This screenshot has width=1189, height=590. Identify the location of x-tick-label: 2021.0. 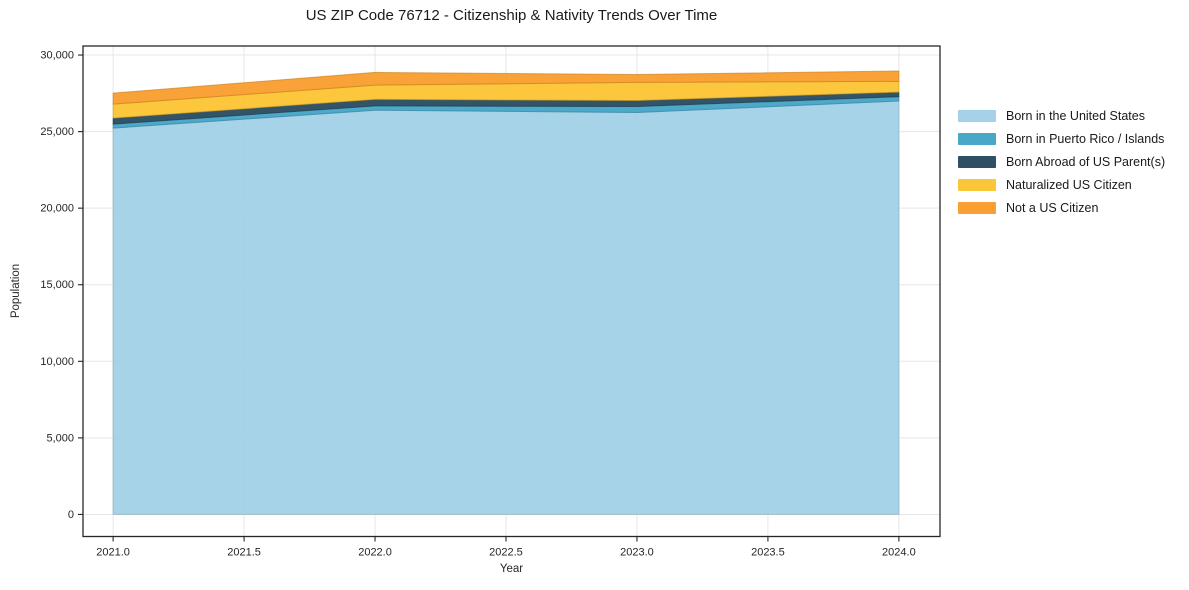
(113, 553).